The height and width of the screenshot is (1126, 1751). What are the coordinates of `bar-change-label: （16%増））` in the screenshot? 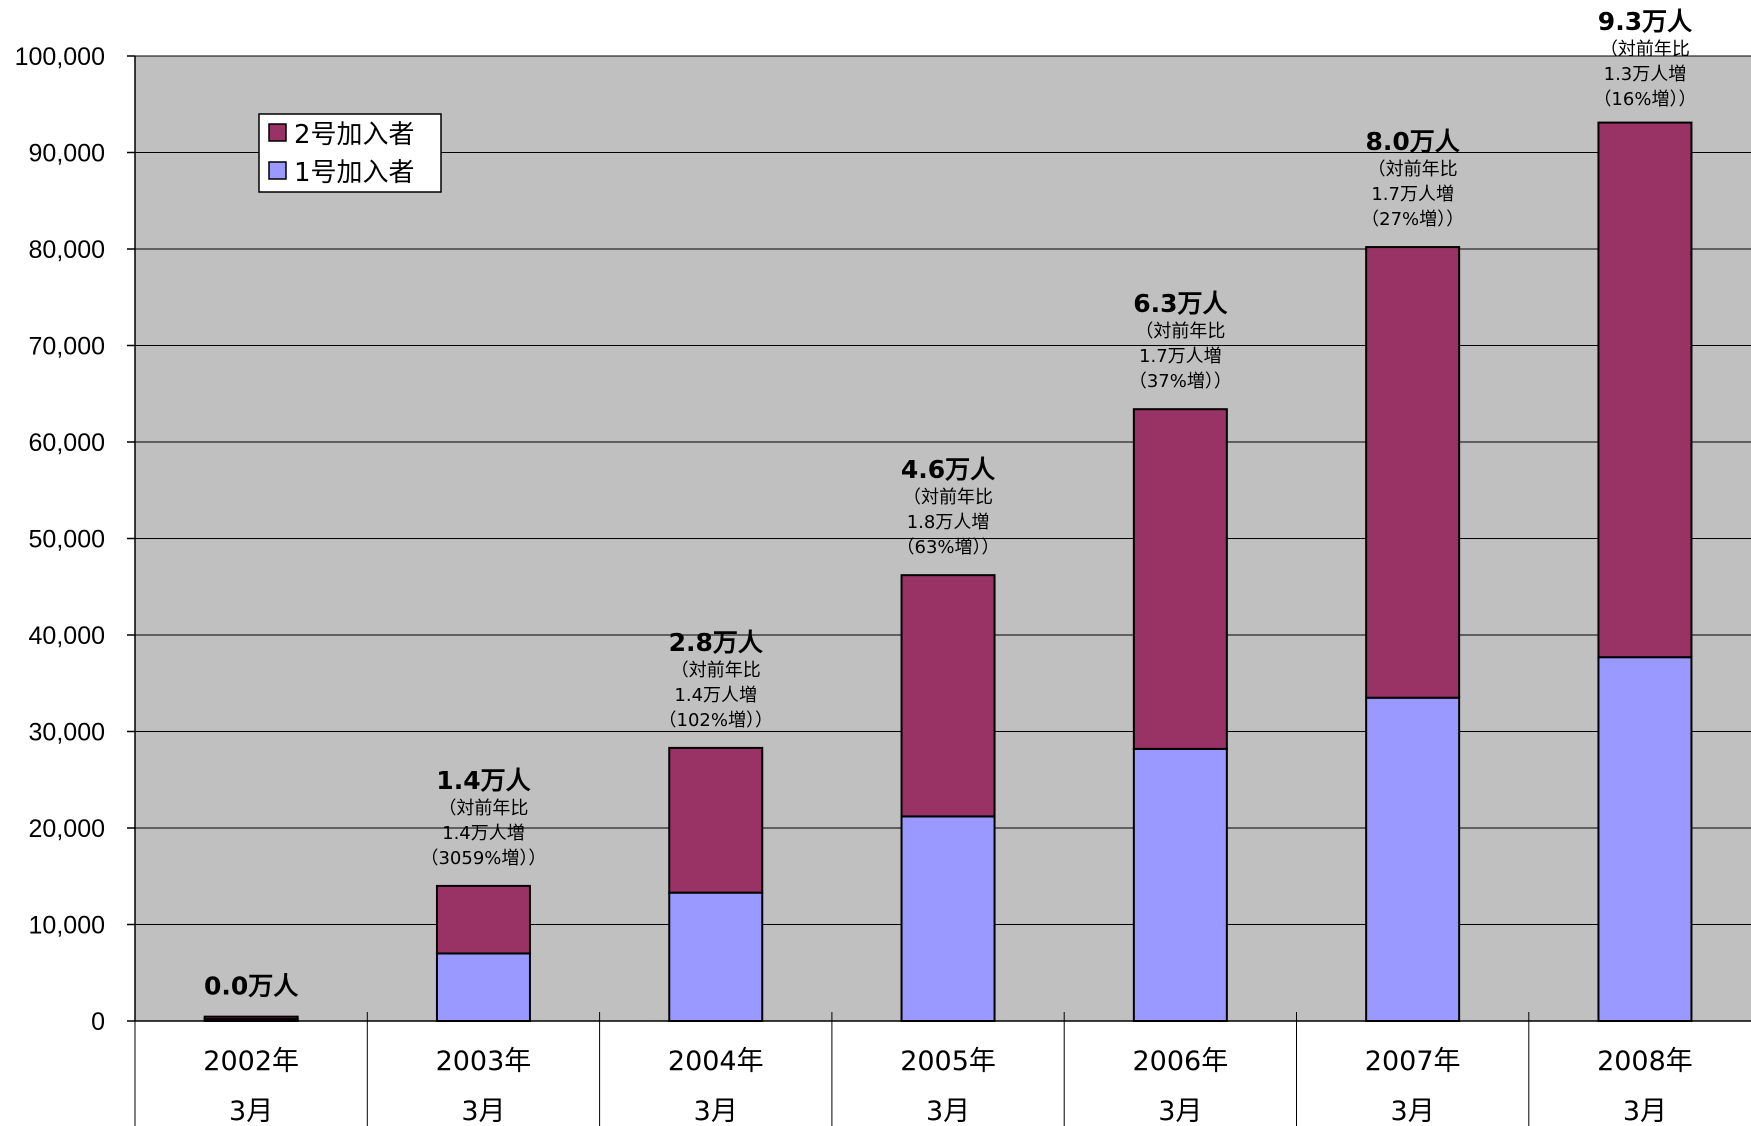 It's located at (1644, 99).